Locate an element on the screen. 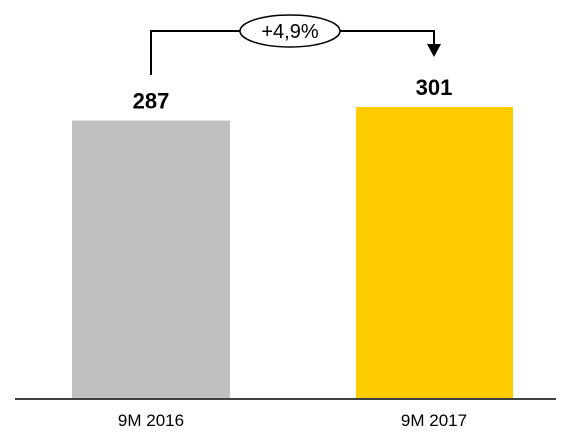 Image resolution: width=567 pixels, height=436 pixels. category-label-9m-2017: 9M 2017 is located at coordinates (434, 420).